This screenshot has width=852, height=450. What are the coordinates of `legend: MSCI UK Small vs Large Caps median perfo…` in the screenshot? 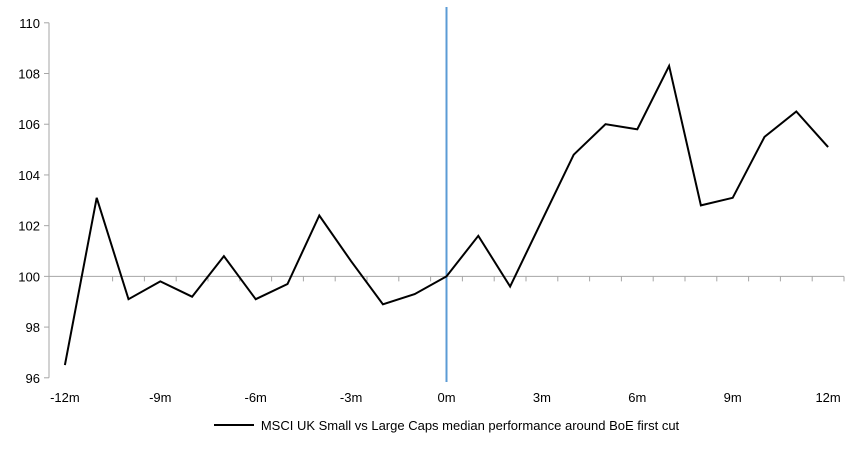 It's located at (446, 425).